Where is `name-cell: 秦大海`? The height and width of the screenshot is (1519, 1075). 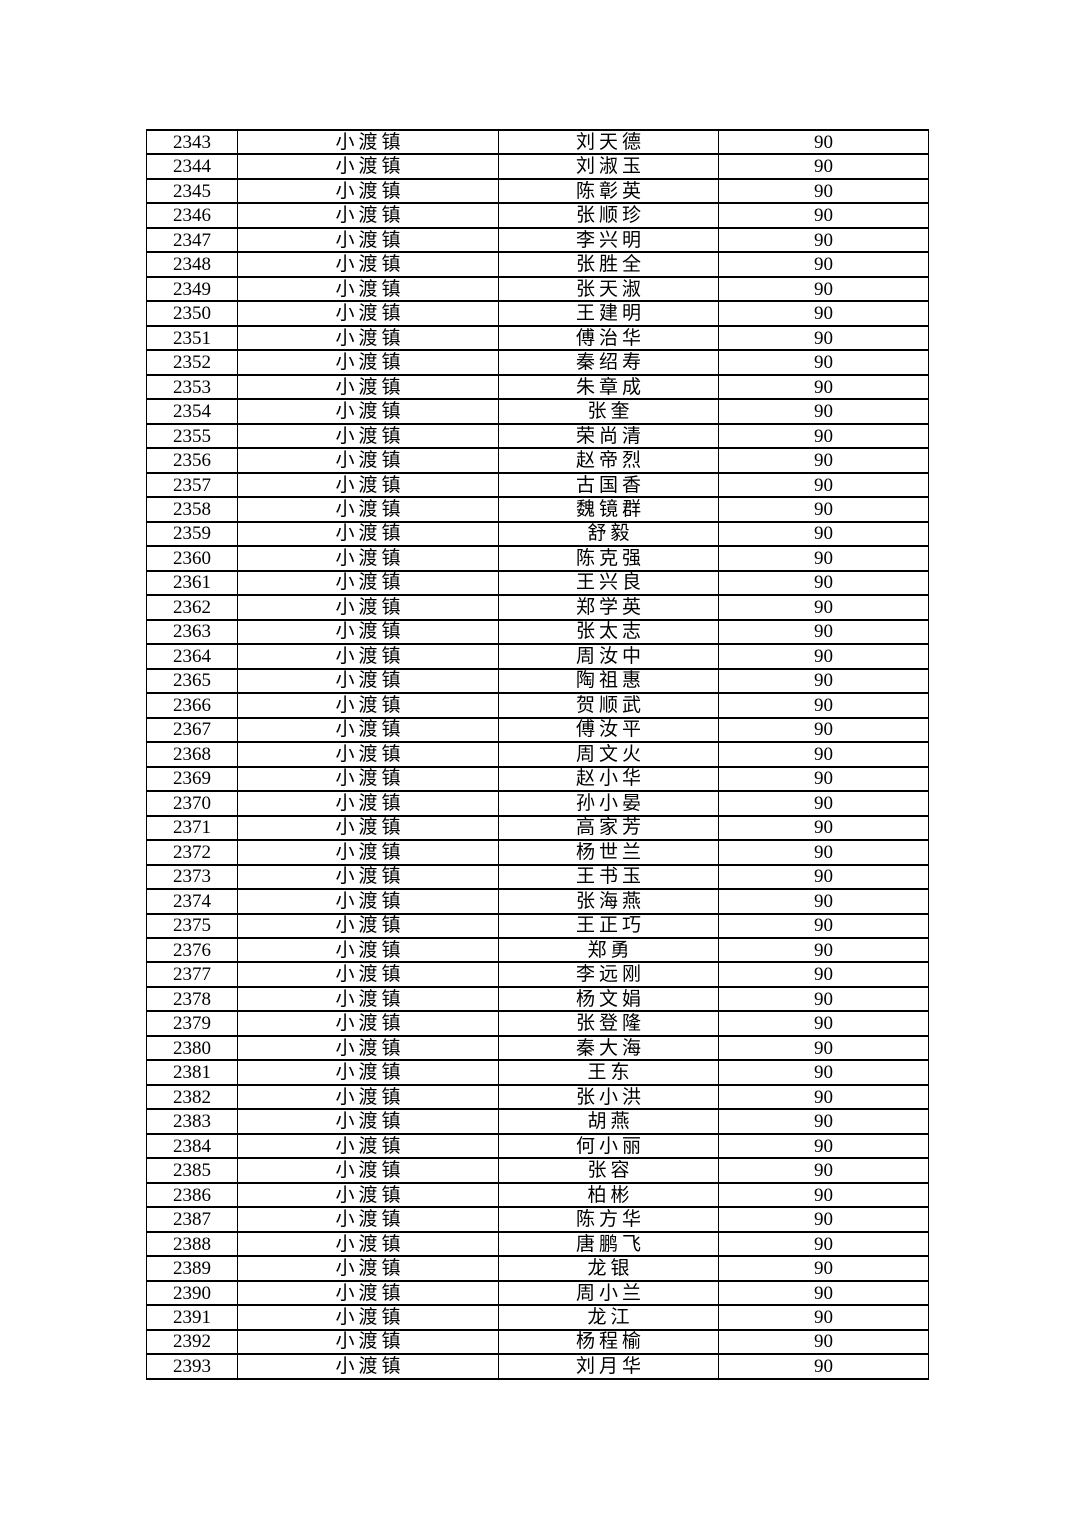
name-cell: 秦大海 is located at coordinates (608, 1048).